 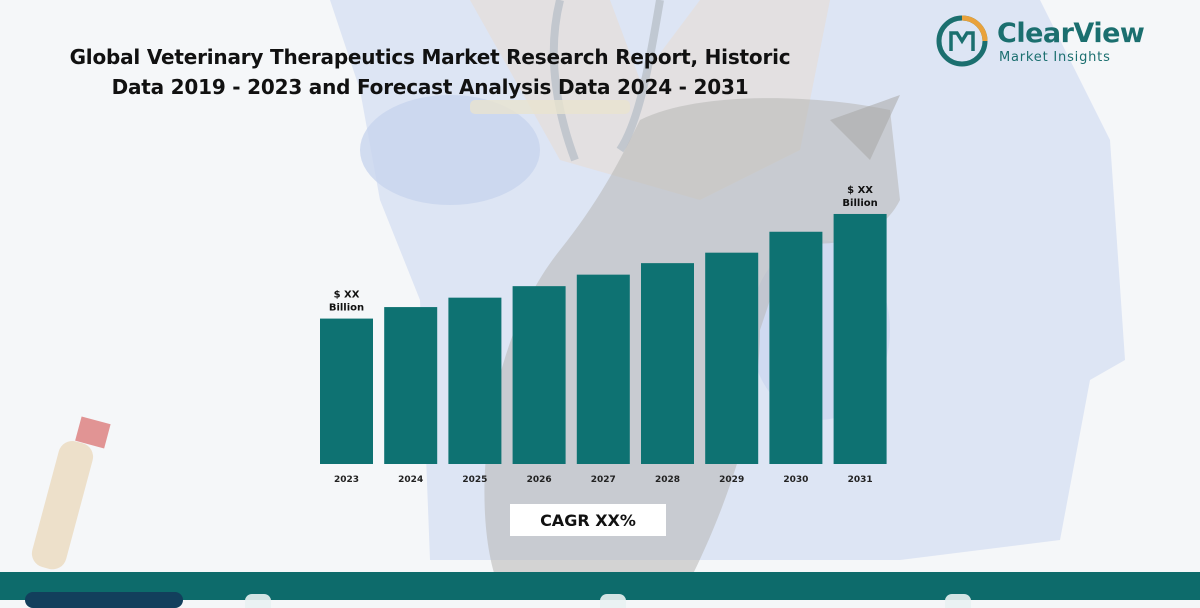 What do you see at coordinates (475, 380) in the screenshot?
I see `bar-2025` at bounding box center [475, 380].